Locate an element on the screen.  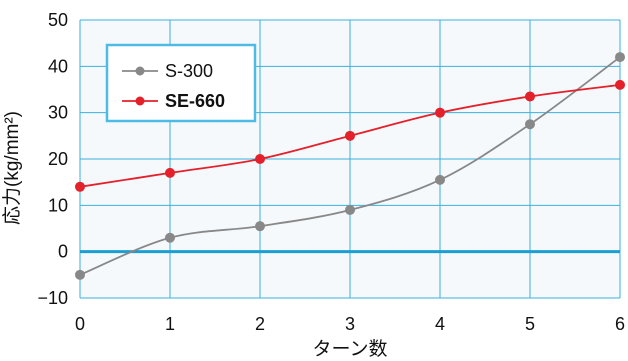
y-tick-label: −10 is located at coordinates (52, 298).